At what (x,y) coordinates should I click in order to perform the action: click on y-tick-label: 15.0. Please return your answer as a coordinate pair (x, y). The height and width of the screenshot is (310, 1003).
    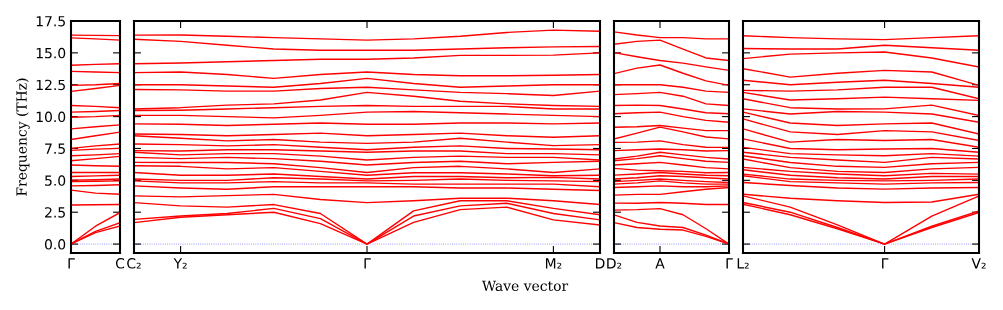
    Looking at the image, I should click on (51, 53).